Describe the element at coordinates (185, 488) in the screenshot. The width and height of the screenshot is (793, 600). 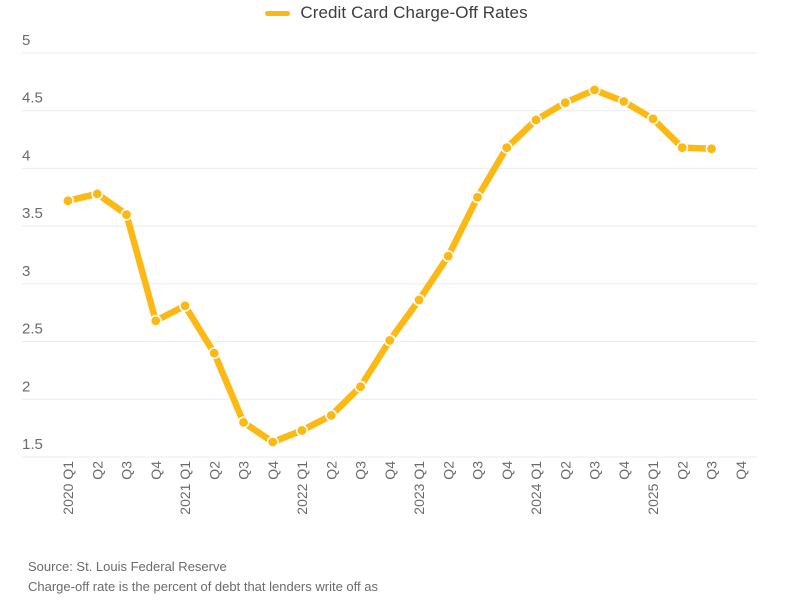
I see `x-tick-label: 2021 Q1` at that location.